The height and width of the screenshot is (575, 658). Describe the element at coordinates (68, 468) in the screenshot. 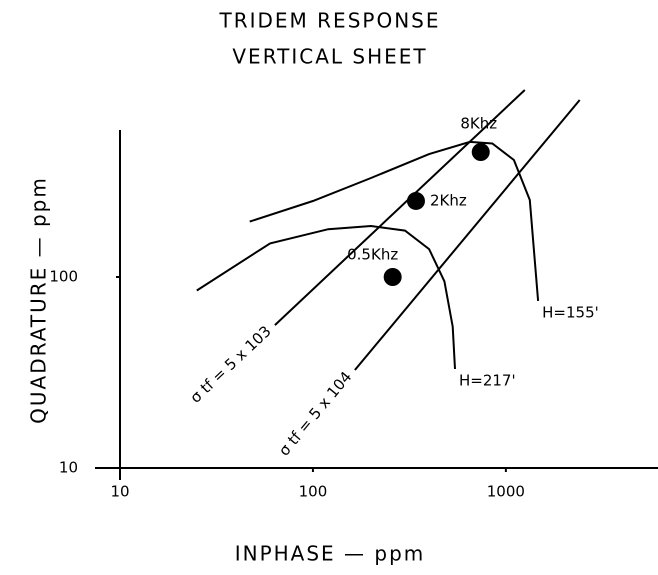

I see `y-tick-label: 10` at that location.